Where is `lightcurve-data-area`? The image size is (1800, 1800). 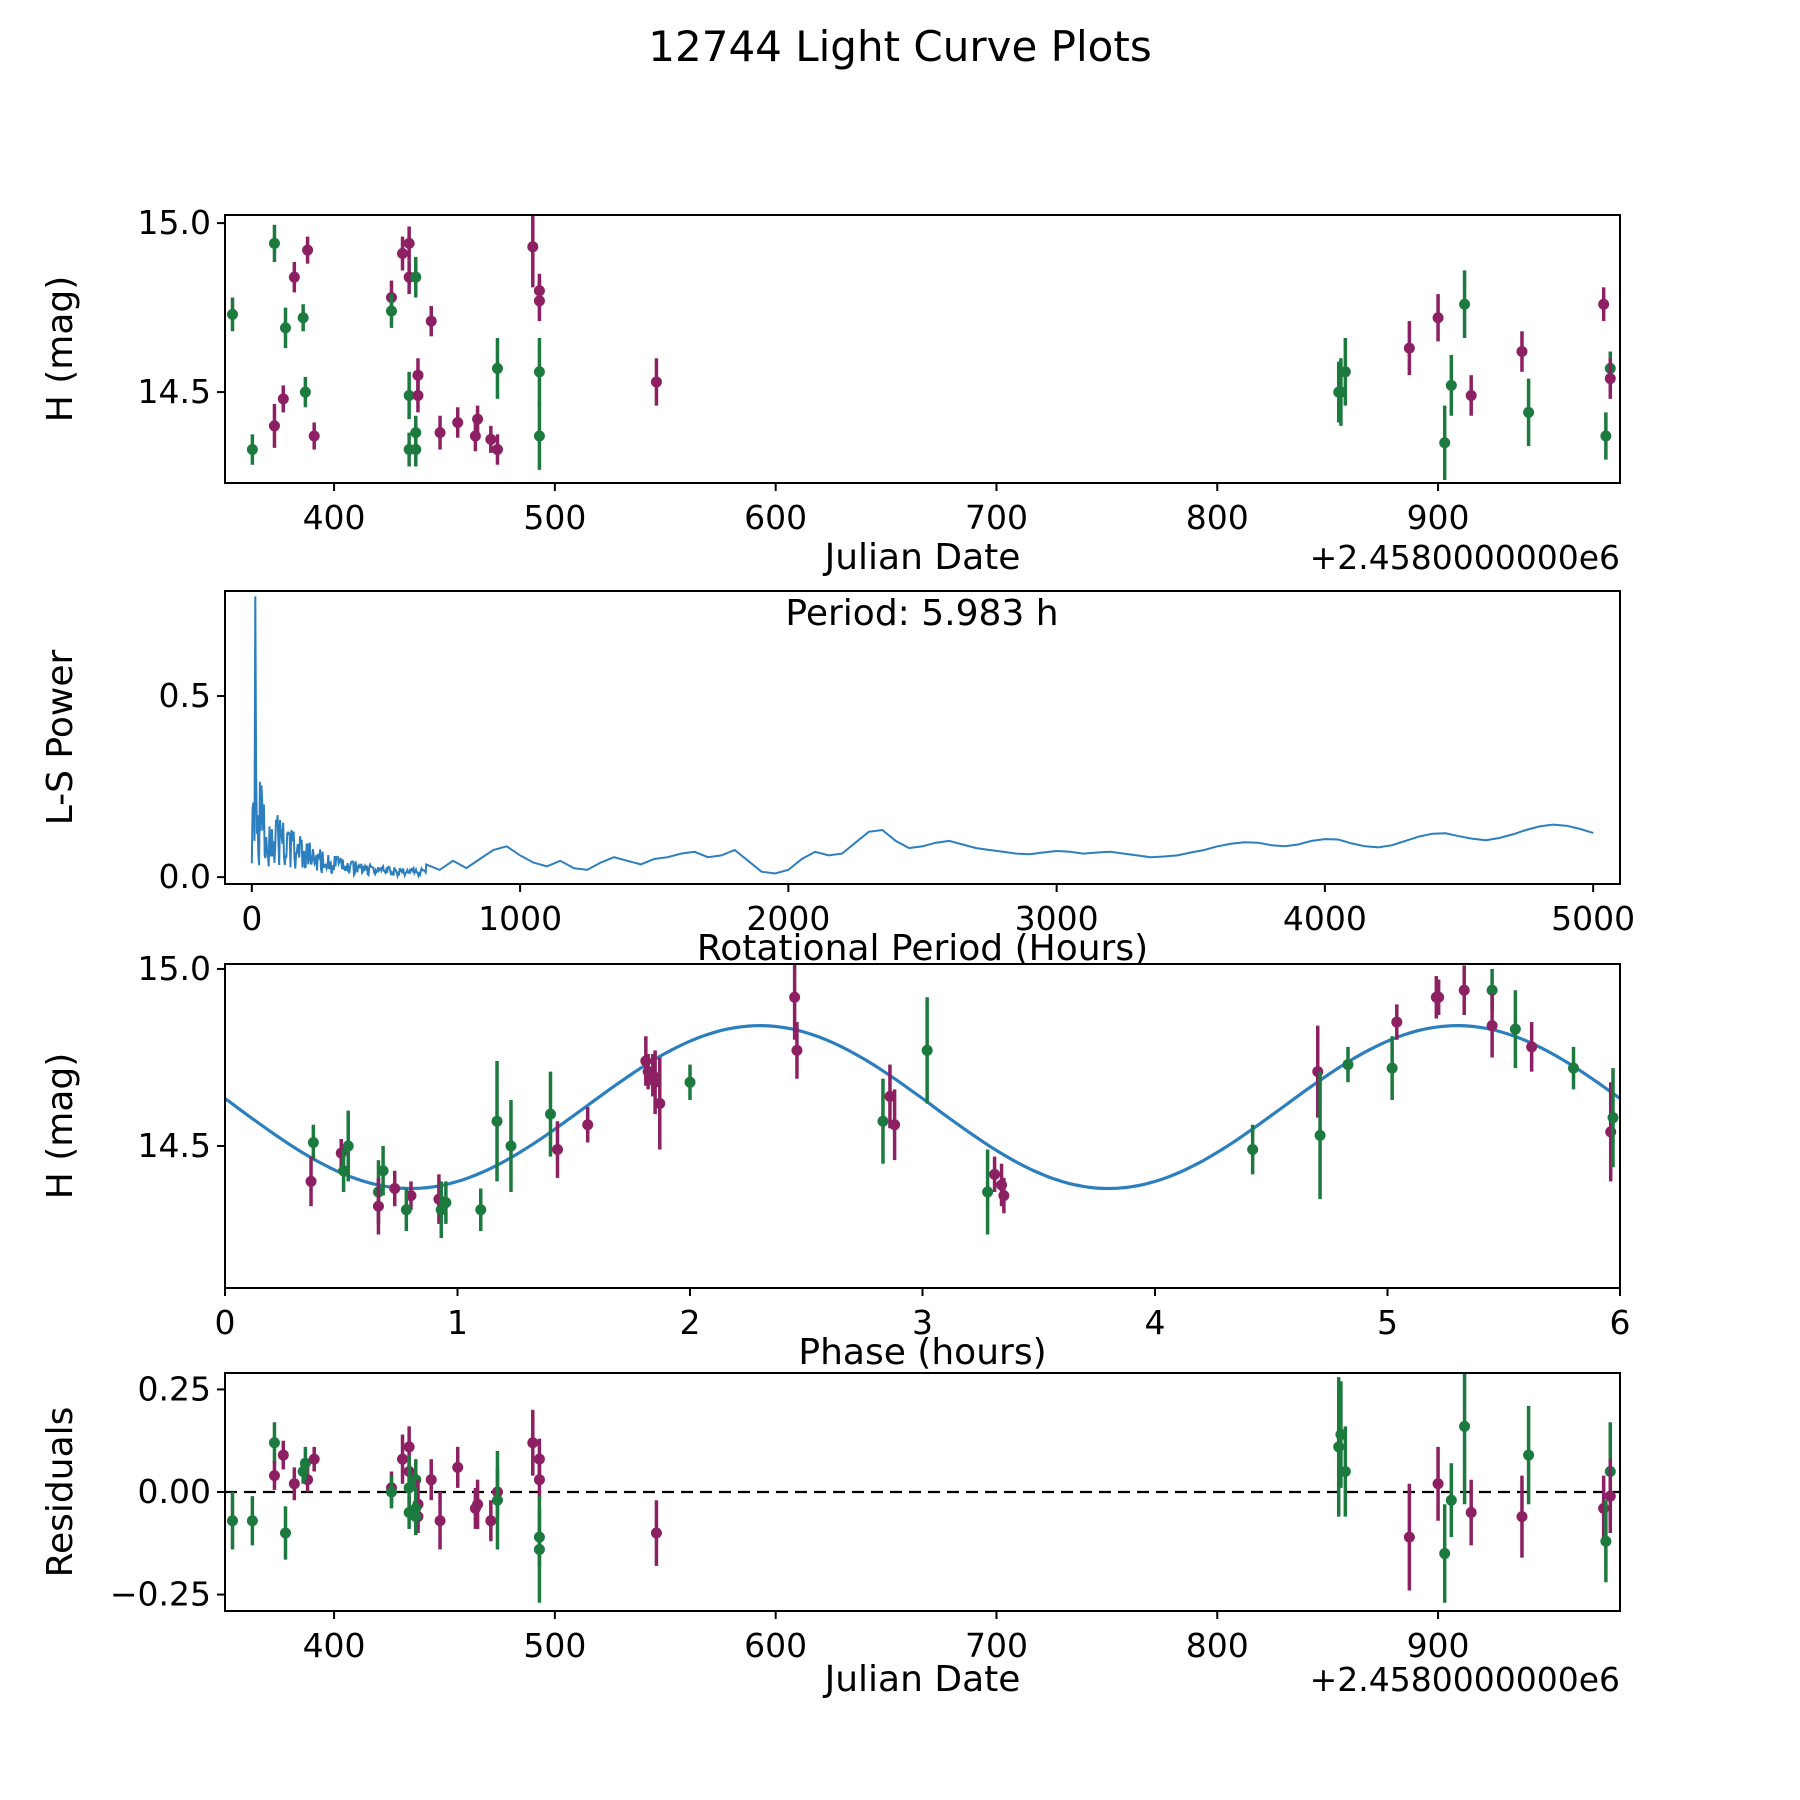 lightcurve-data-area is located at coordinates (921, 347).